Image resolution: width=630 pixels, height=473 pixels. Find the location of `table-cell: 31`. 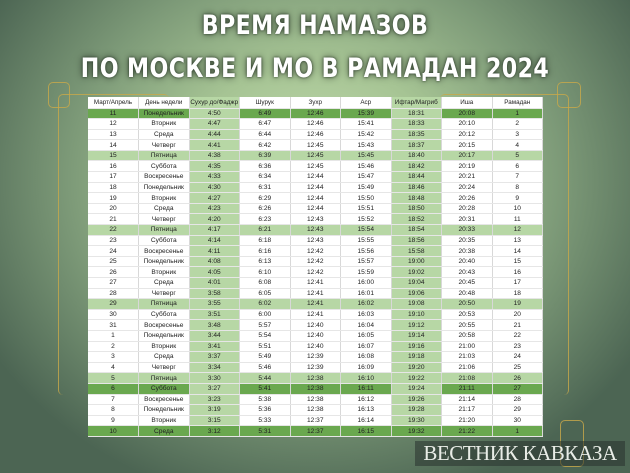

table-cell: 31 is located at coordinates (113, 325).